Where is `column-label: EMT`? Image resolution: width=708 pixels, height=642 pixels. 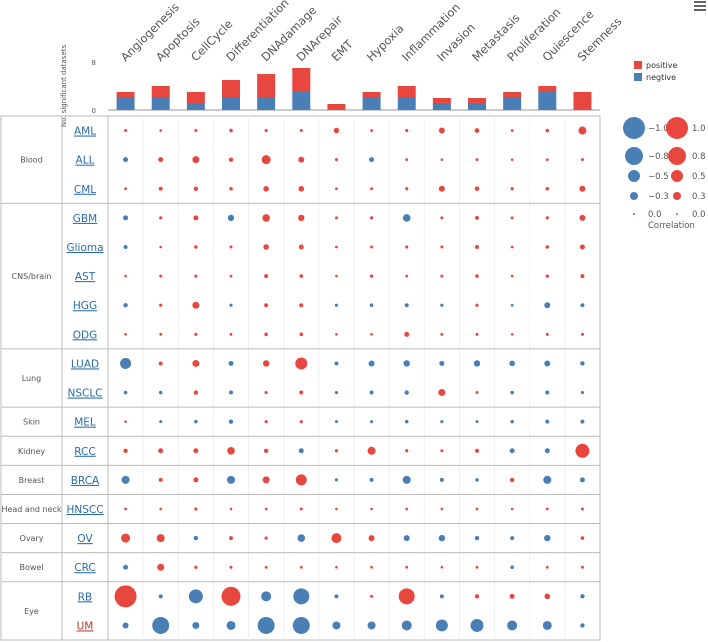 column-label: EMT is located at coordinates (343, 50).